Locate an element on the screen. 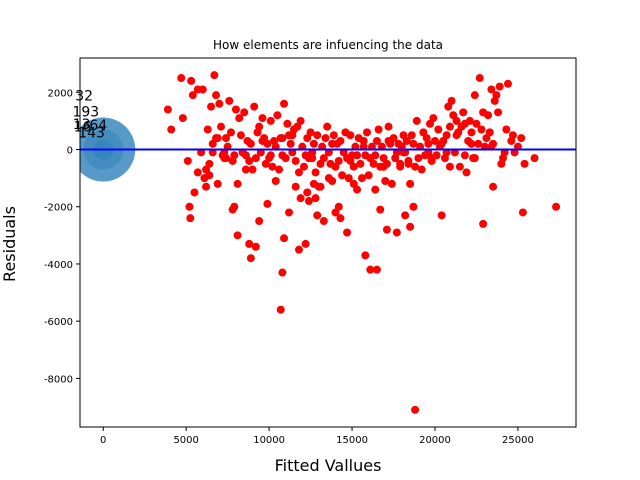 The image size is (640, 480). point-annotation: 13 is located at coordinates (82, 125).